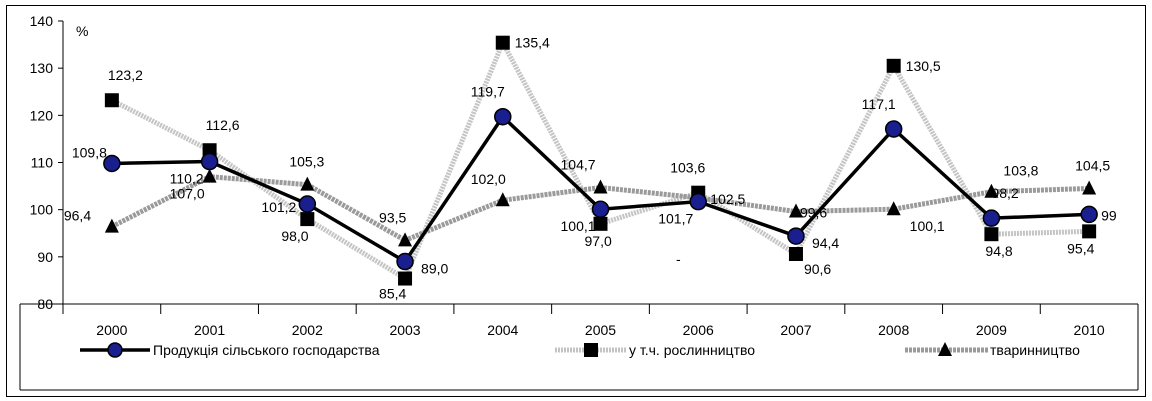 The image size is (1152, 401). Describe the element at coordinates (307, 330) in the screenshot. I see `x-tick-label: 2002` at that location.